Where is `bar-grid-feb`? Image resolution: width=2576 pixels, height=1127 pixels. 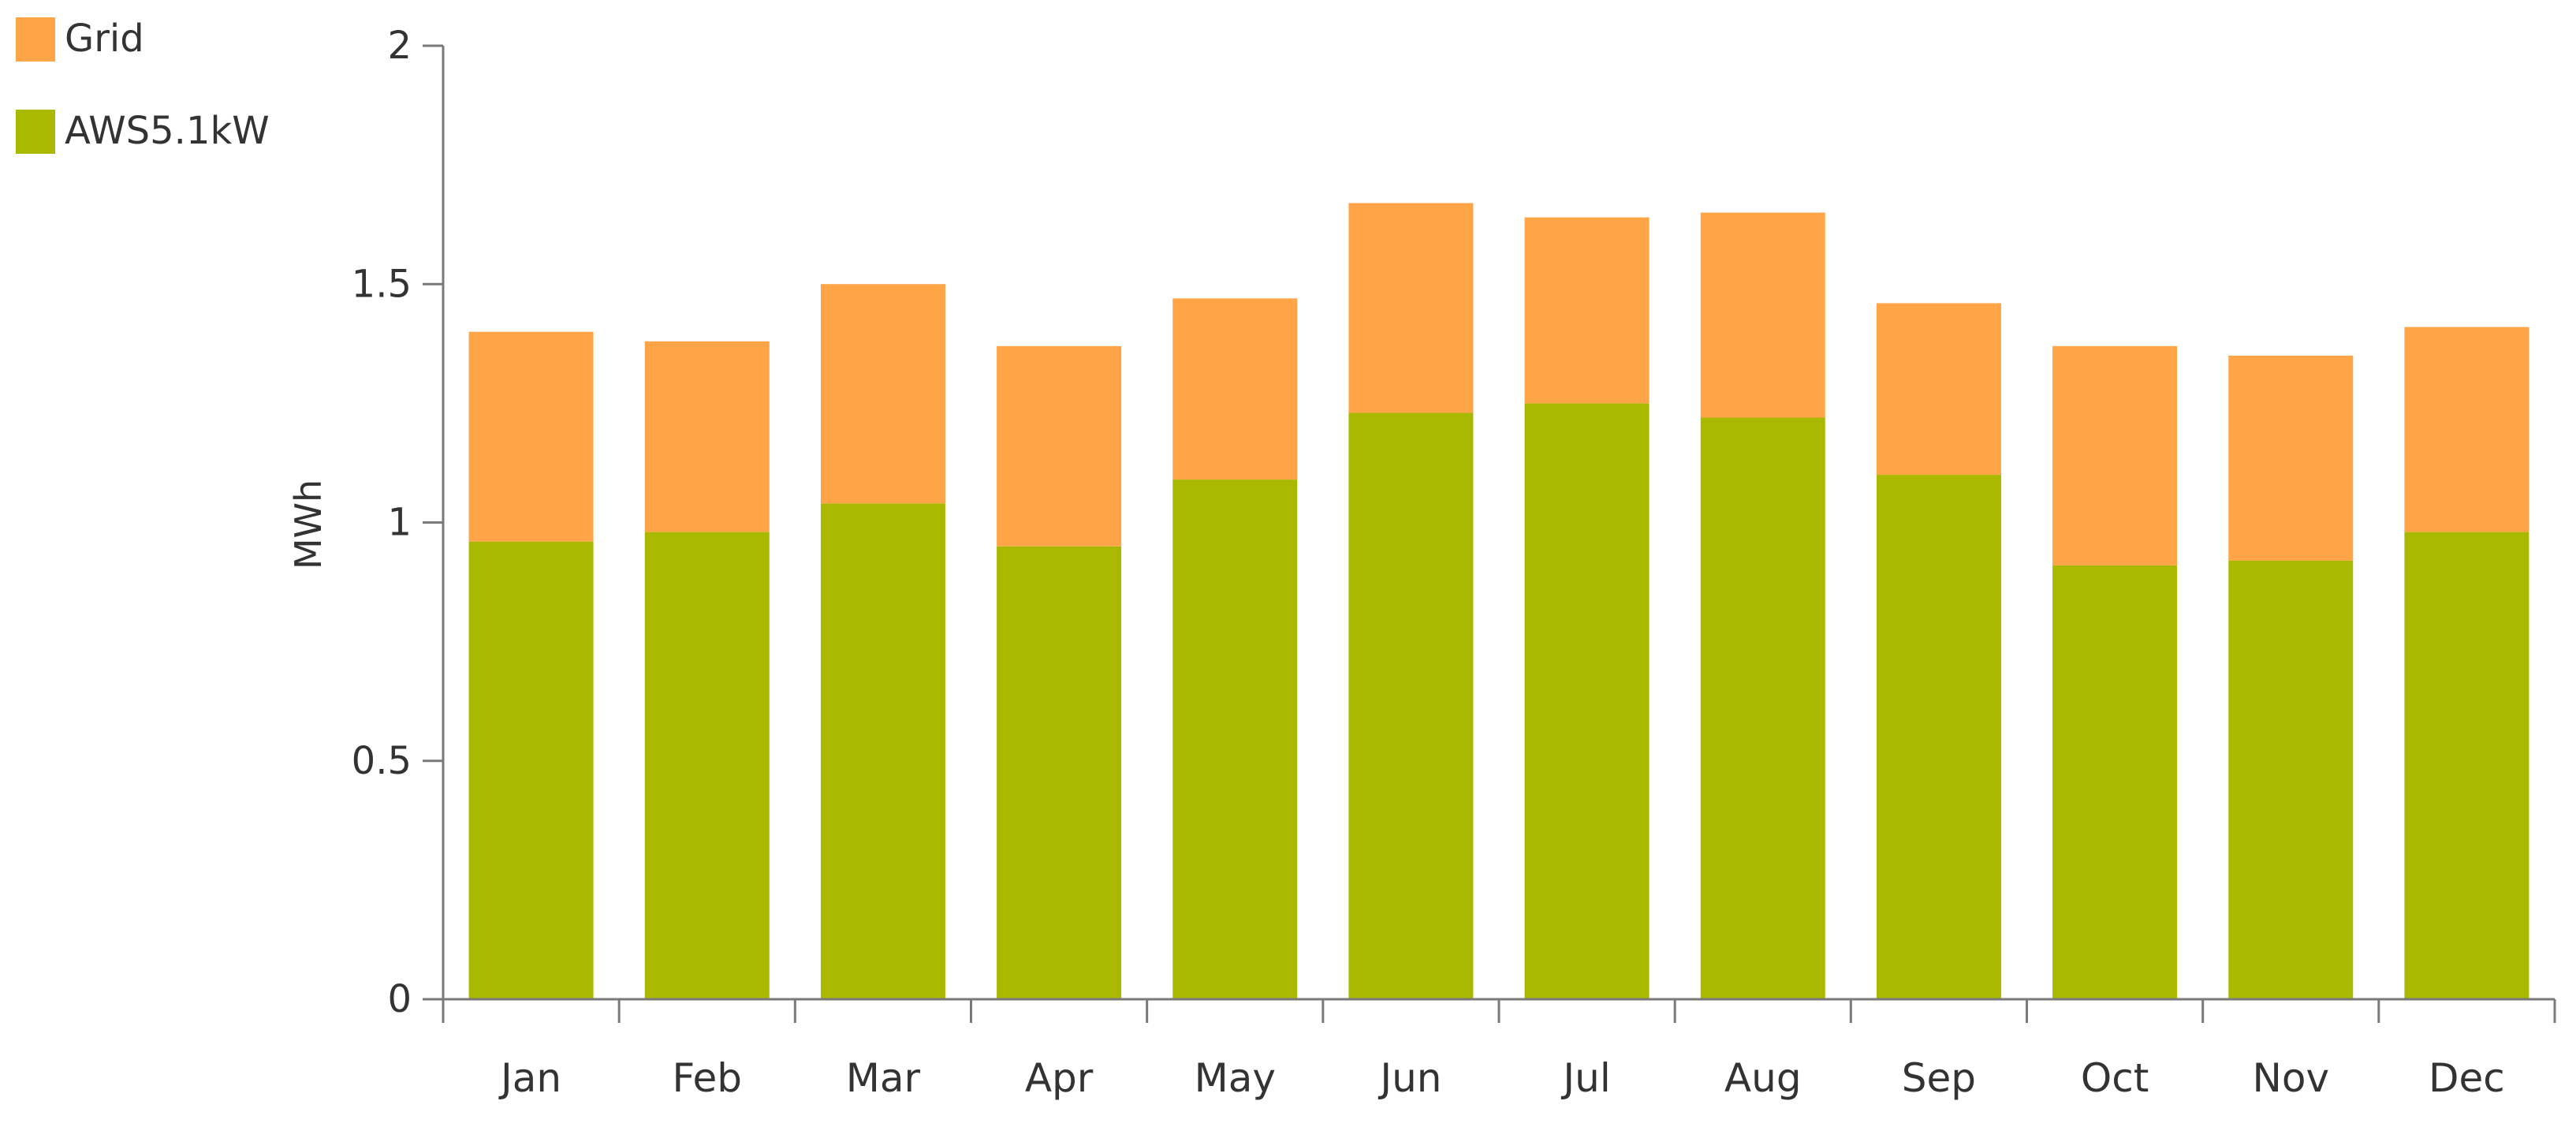
bar-grid-feb is located at coordinates (707, 437).